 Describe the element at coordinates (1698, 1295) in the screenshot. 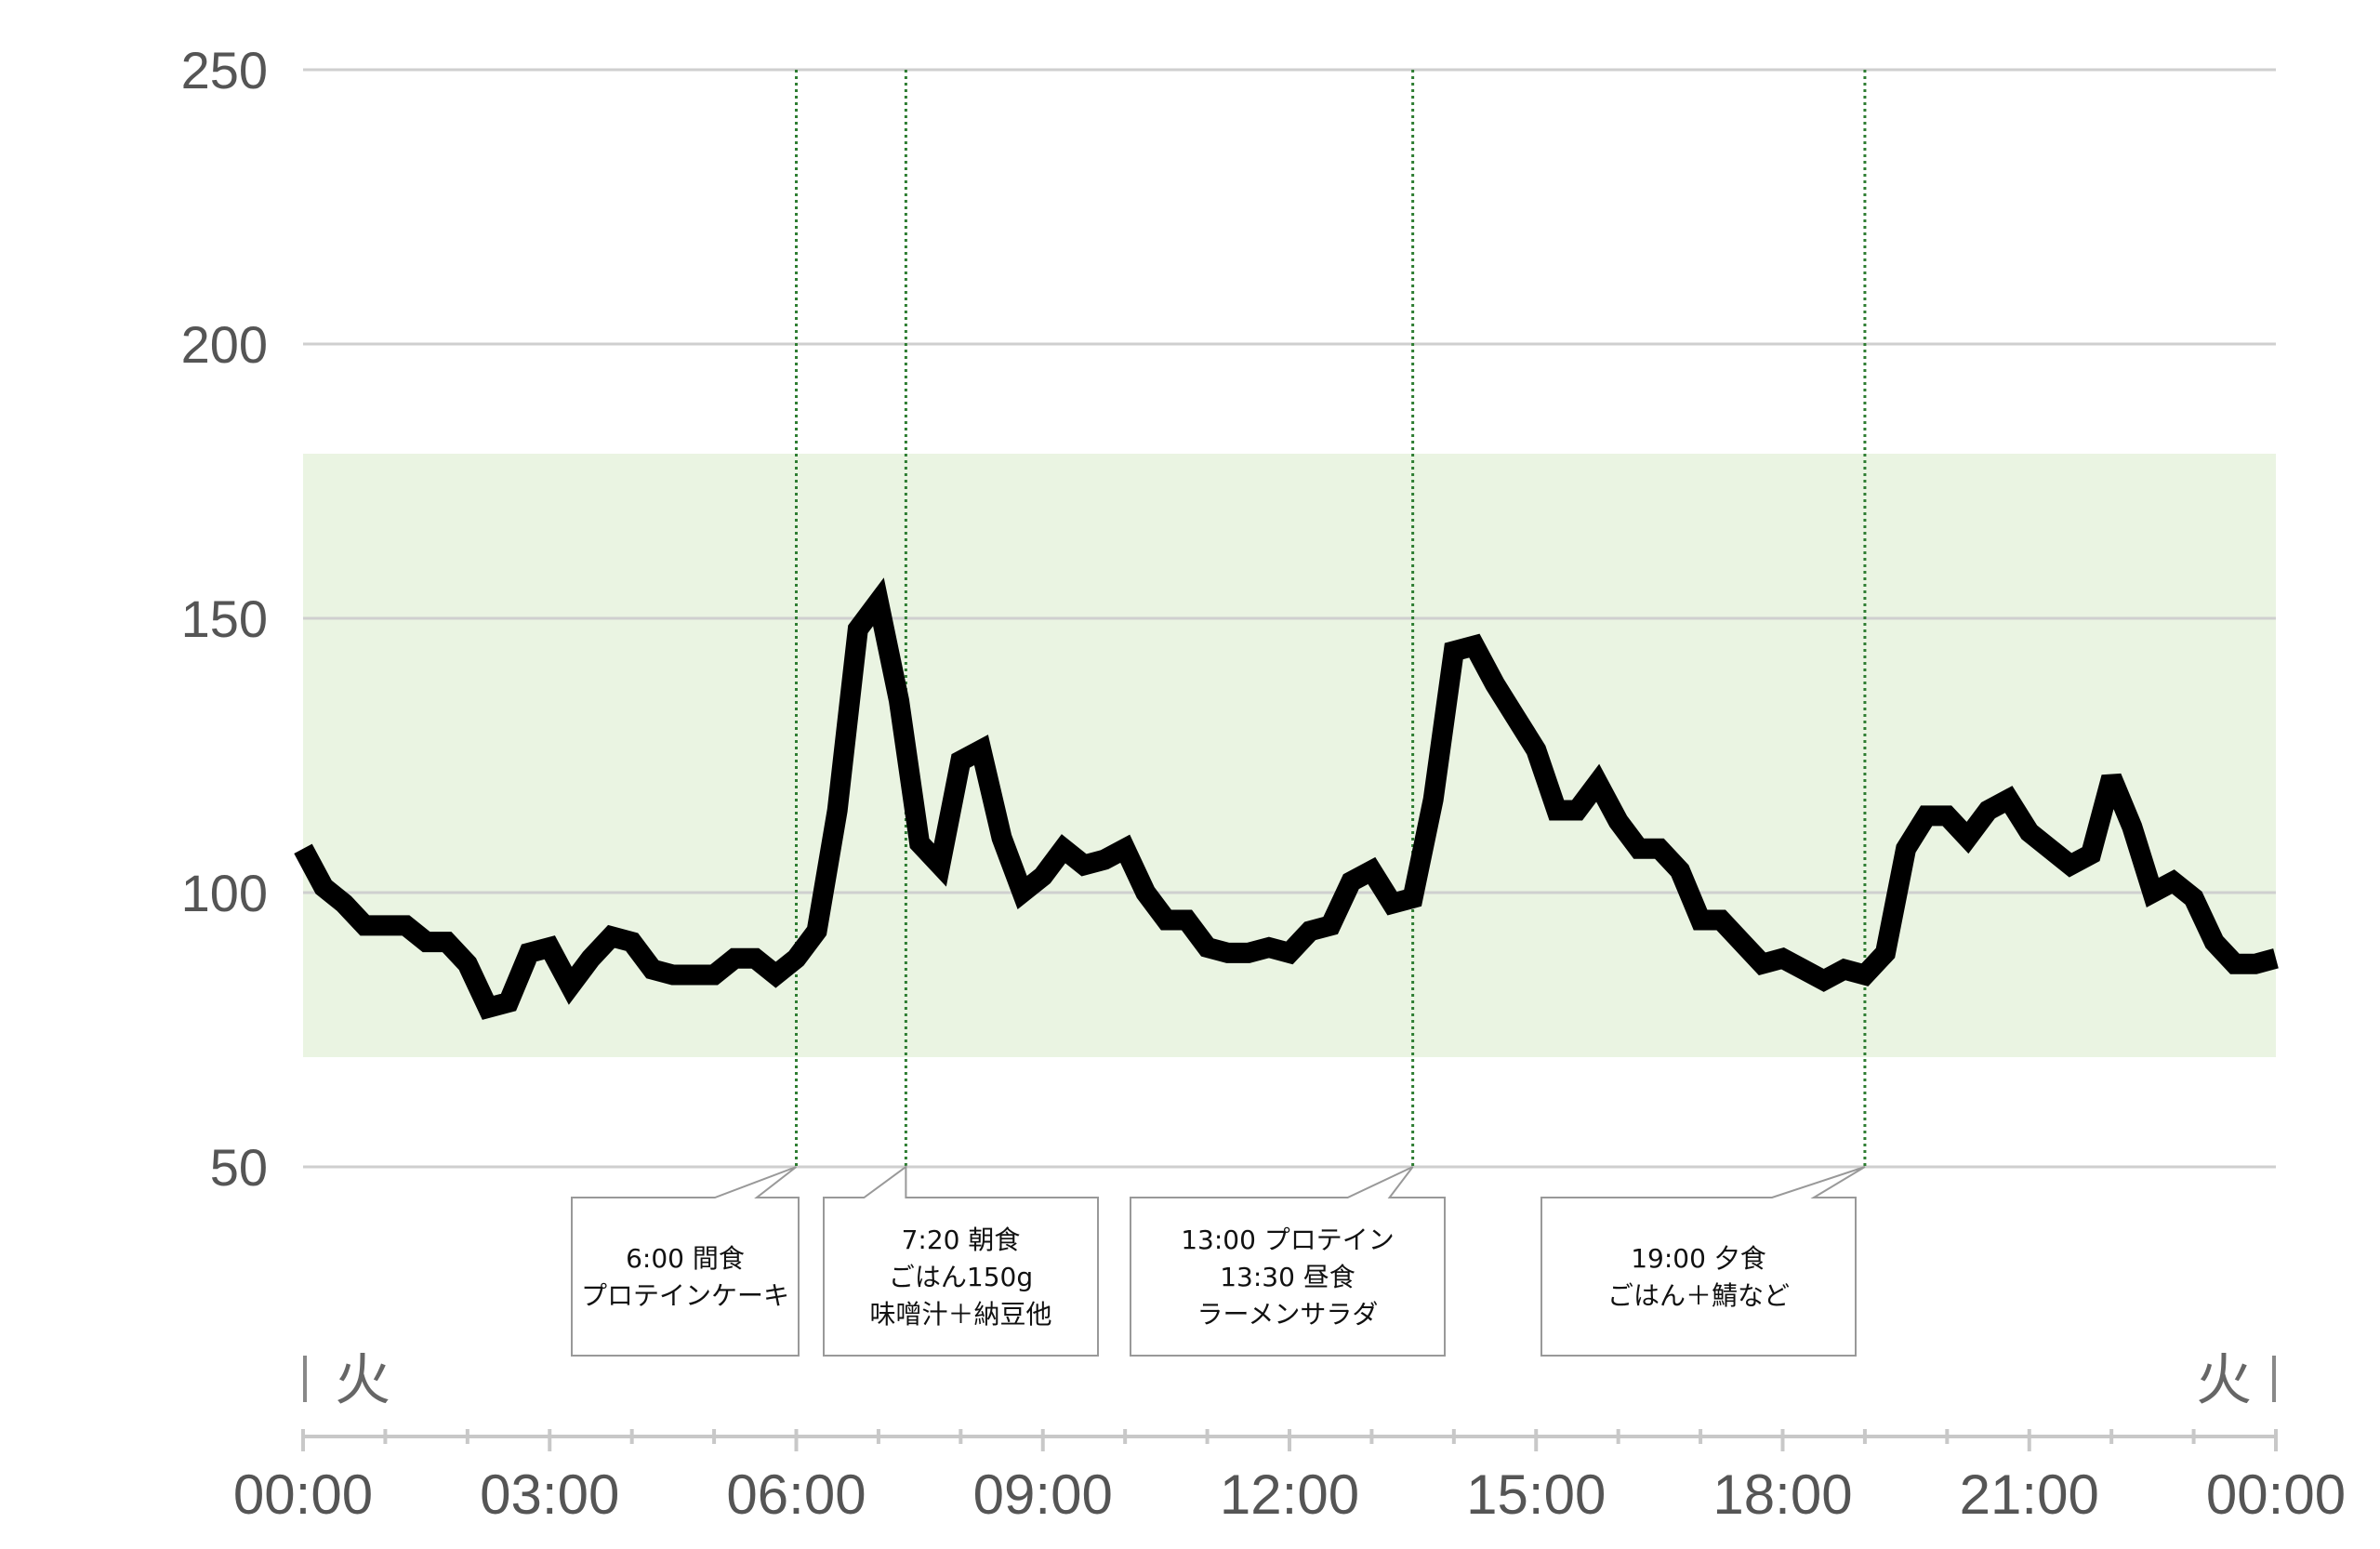

I see `annotation-text: ごはん＋鯖など` at that location.